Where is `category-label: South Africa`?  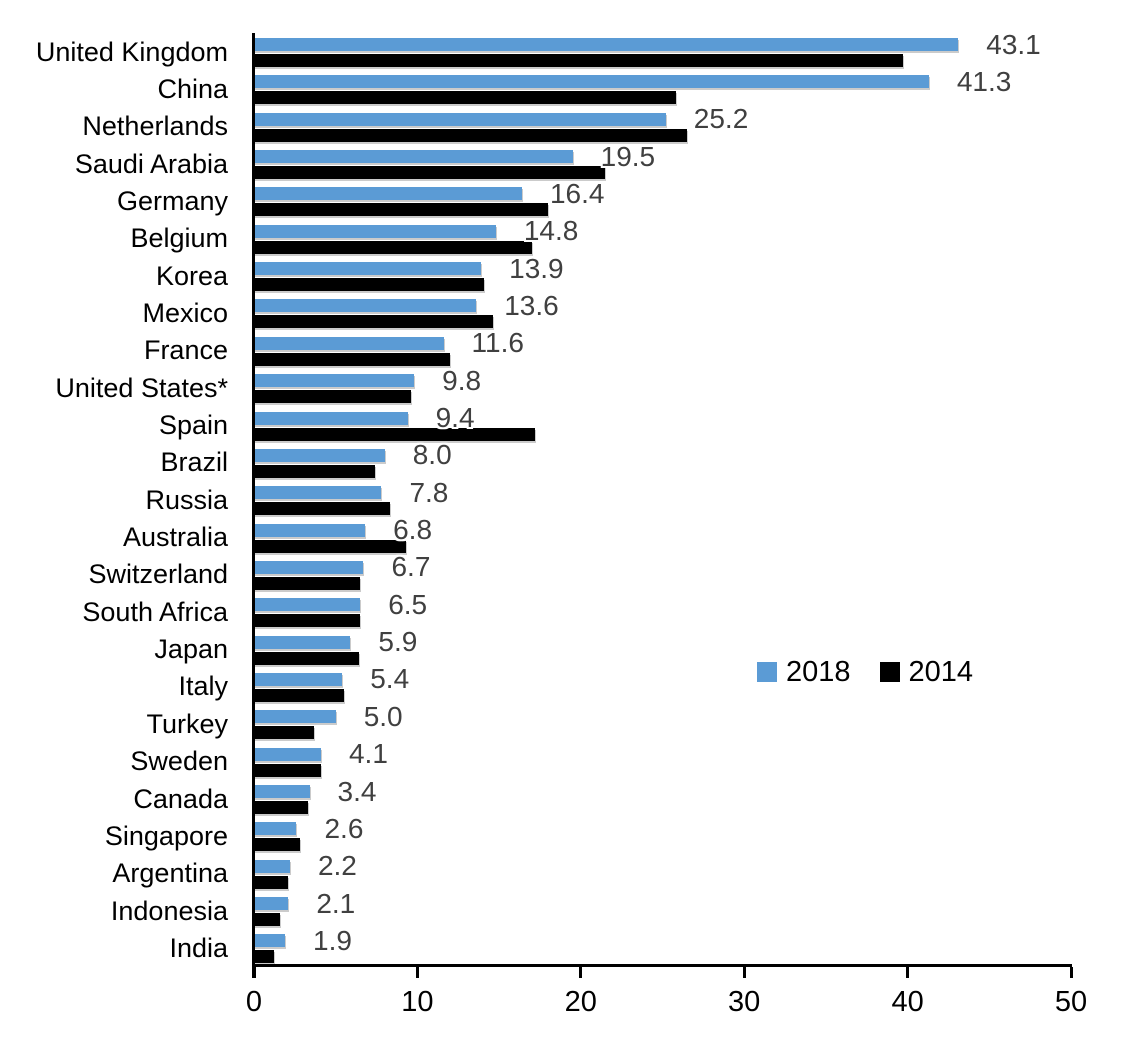
category-label: South Africa is located at coordinates (155, 611).